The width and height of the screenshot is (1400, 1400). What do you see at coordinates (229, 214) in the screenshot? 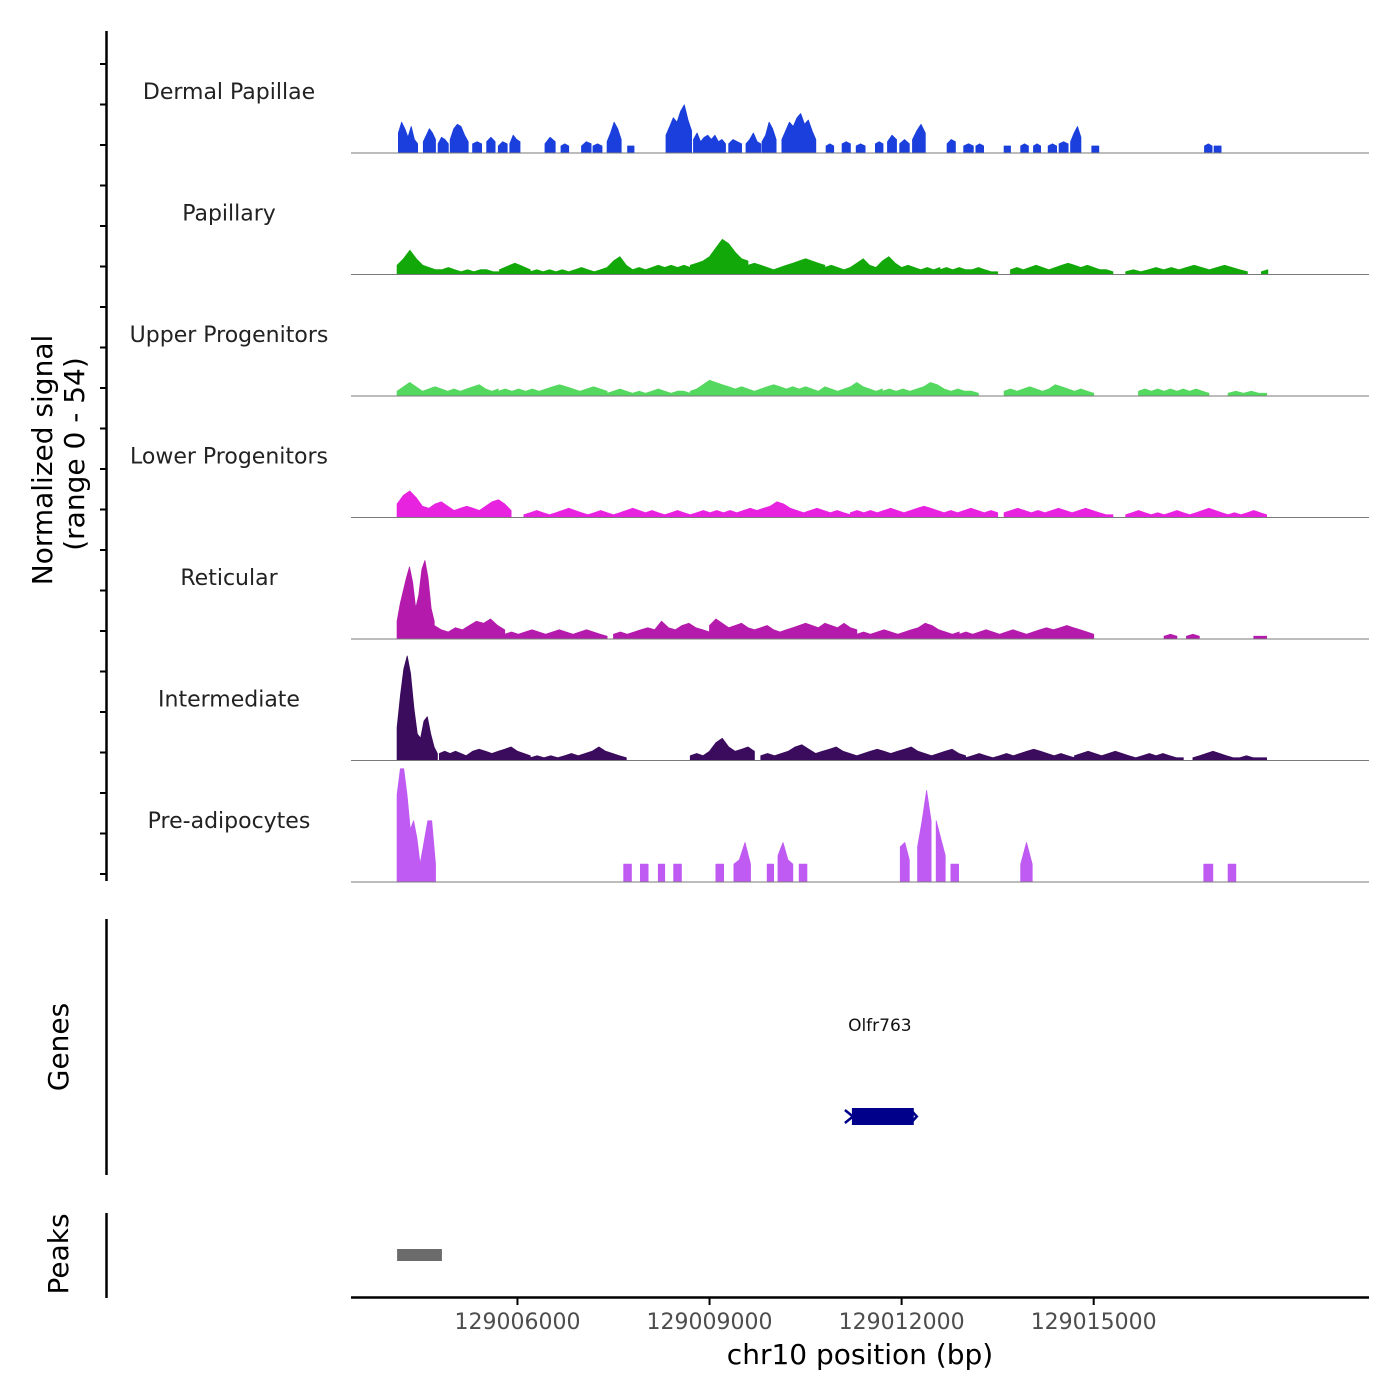
I see `track-label-papillary: Papillary` at bounding box center [229, 214].